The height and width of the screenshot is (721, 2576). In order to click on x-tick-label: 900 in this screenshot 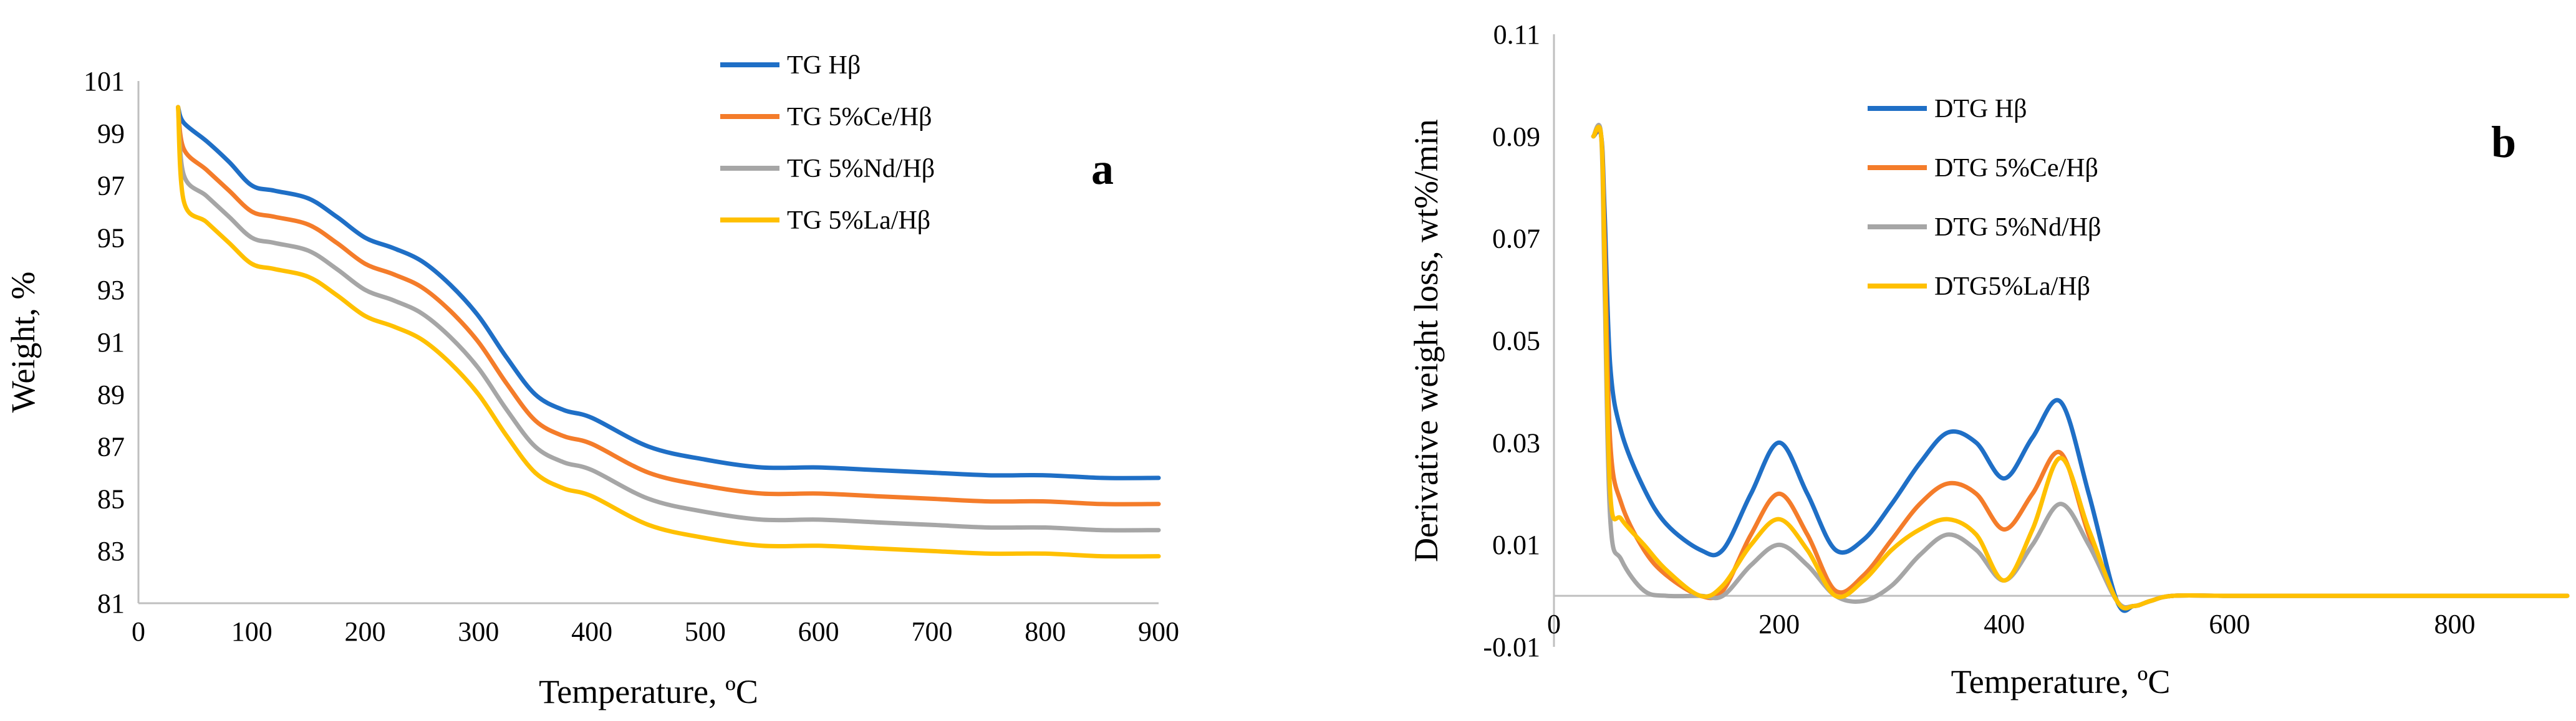, I will do `click(1158, 631)`.